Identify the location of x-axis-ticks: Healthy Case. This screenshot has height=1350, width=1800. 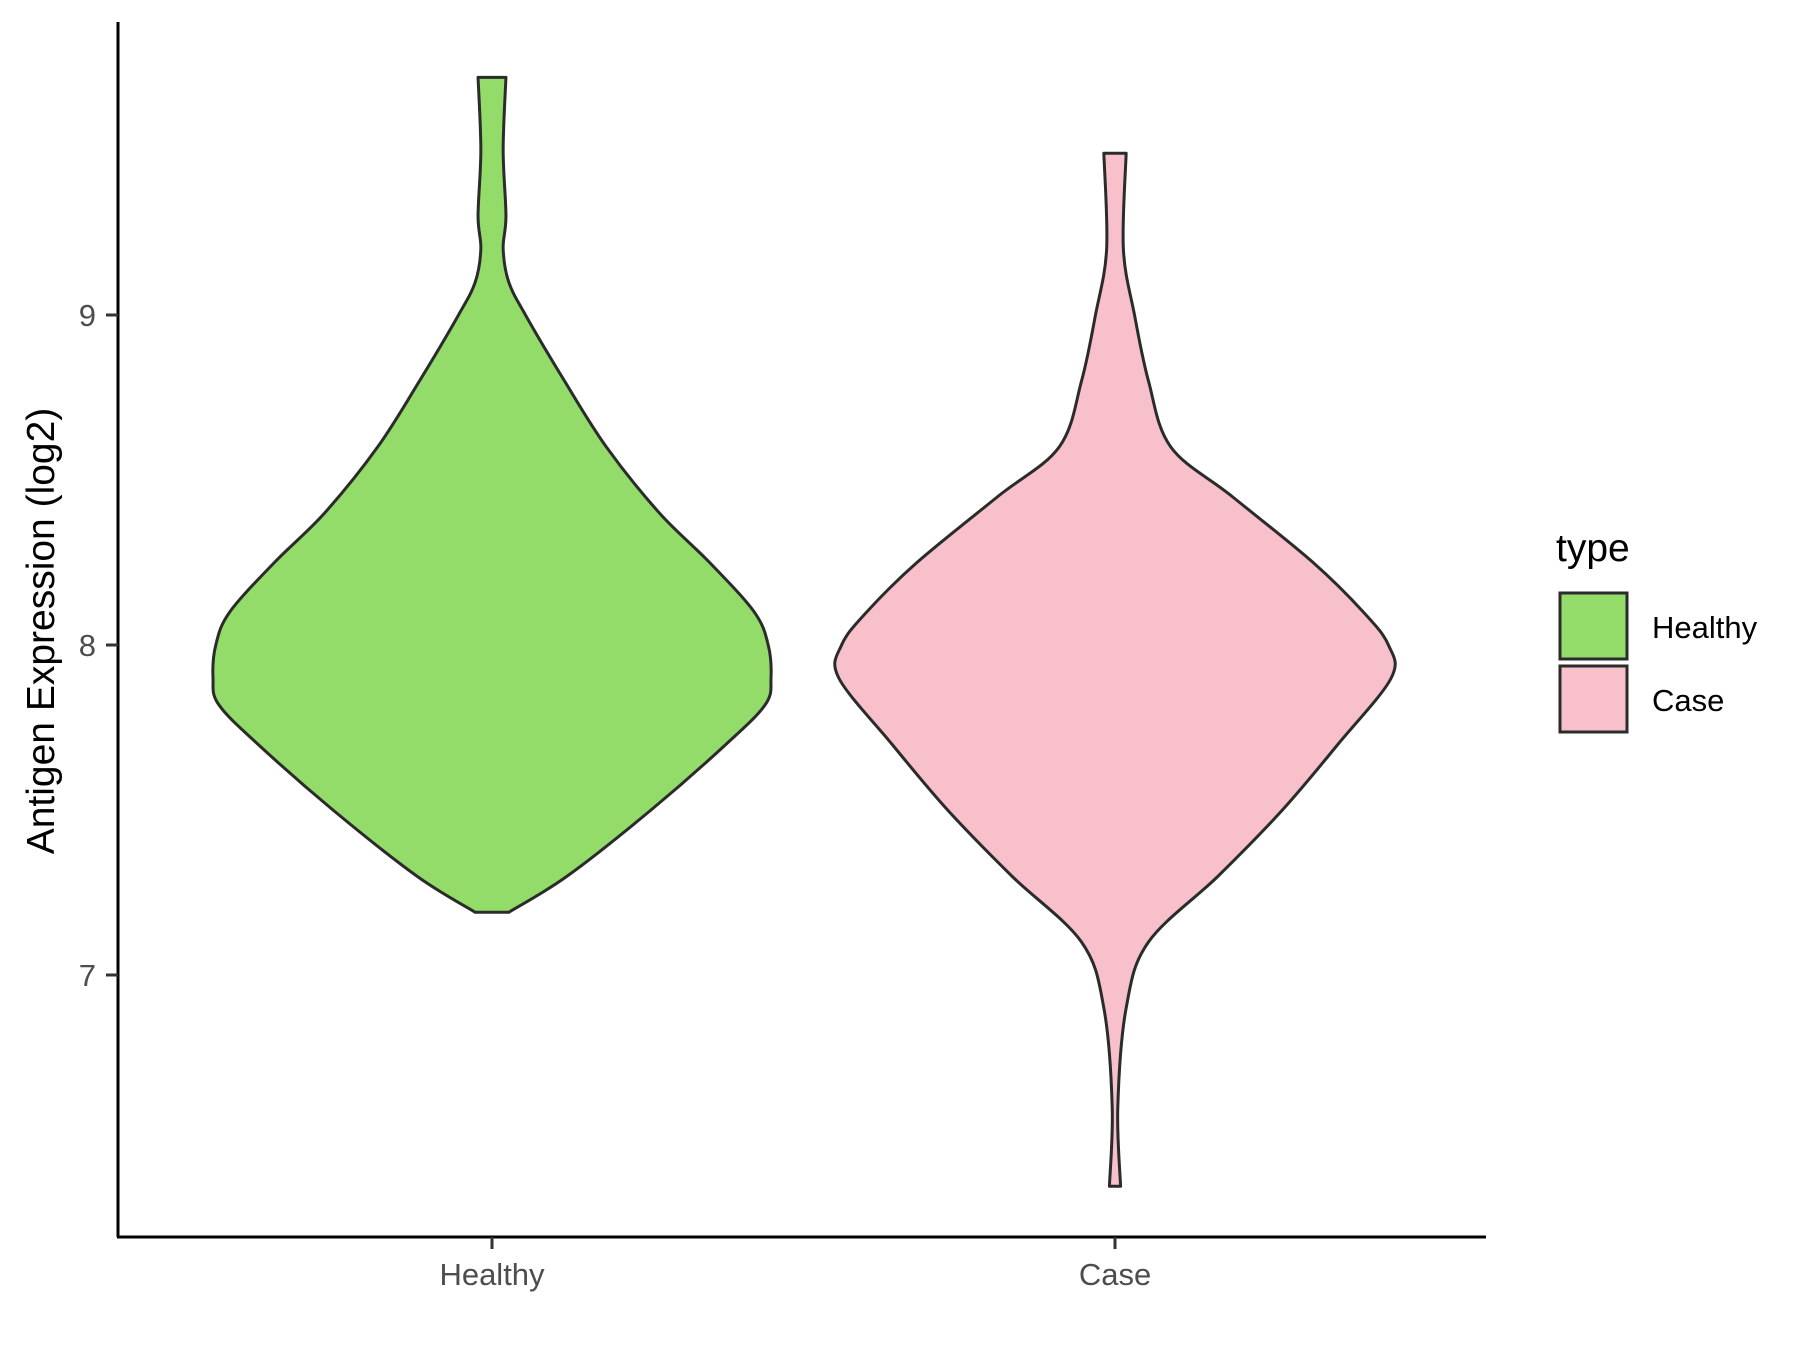
(795, 1264).